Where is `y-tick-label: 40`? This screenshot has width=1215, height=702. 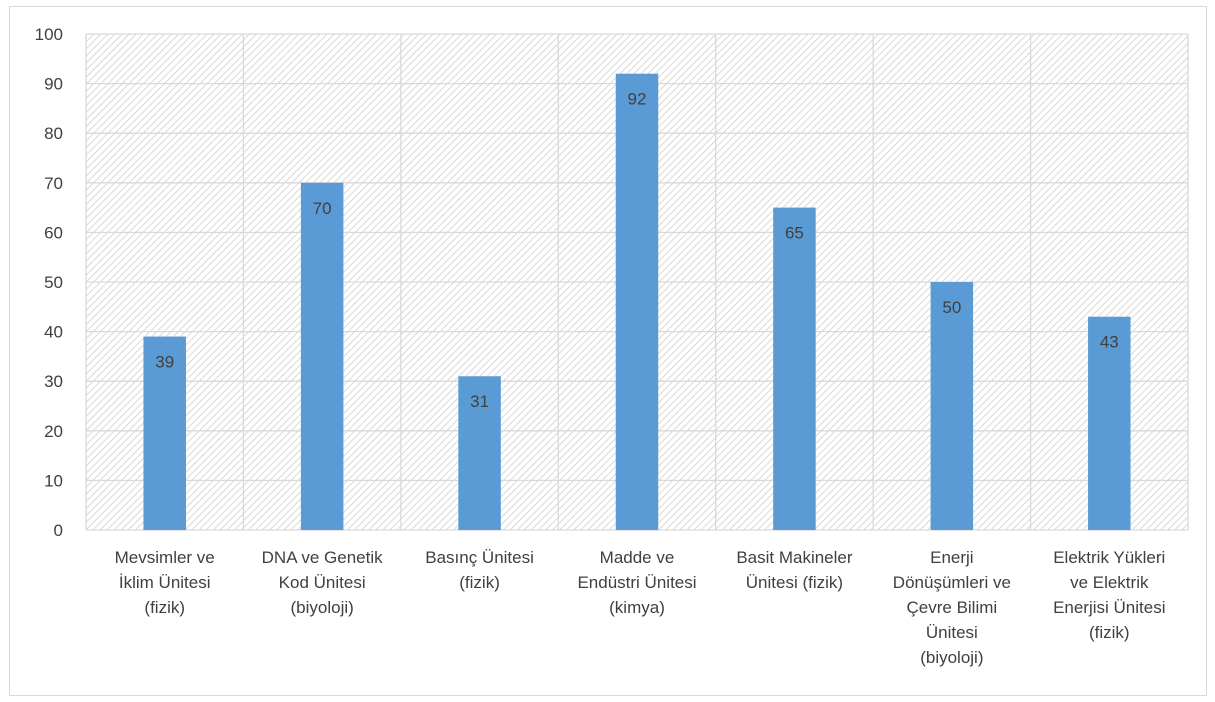
y-tick-label: 40 is located at coordinates (53, 332).